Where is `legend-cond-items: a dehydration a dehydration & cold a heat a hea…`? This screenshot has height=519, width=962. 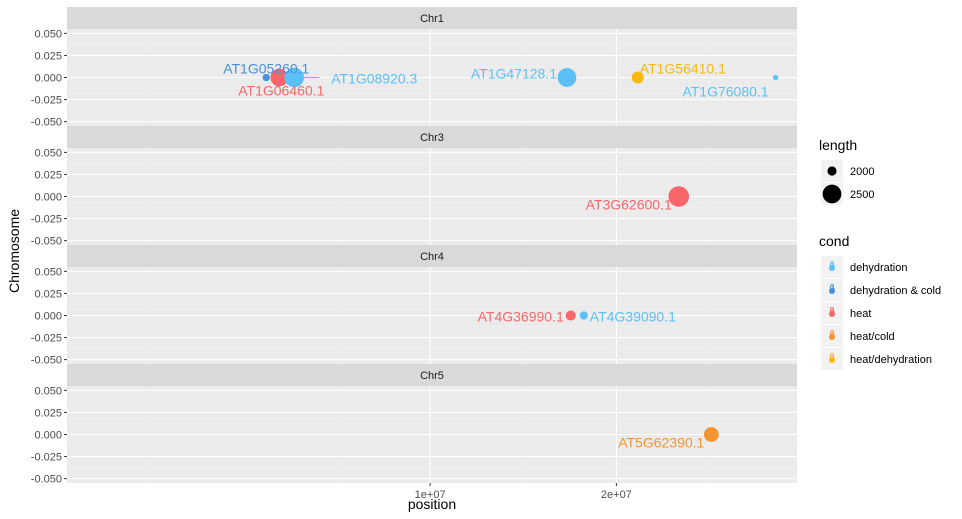
legend-cond-items: a dehydration a dehydration & cold a heat a hea… is located at coordinates (881, 313).